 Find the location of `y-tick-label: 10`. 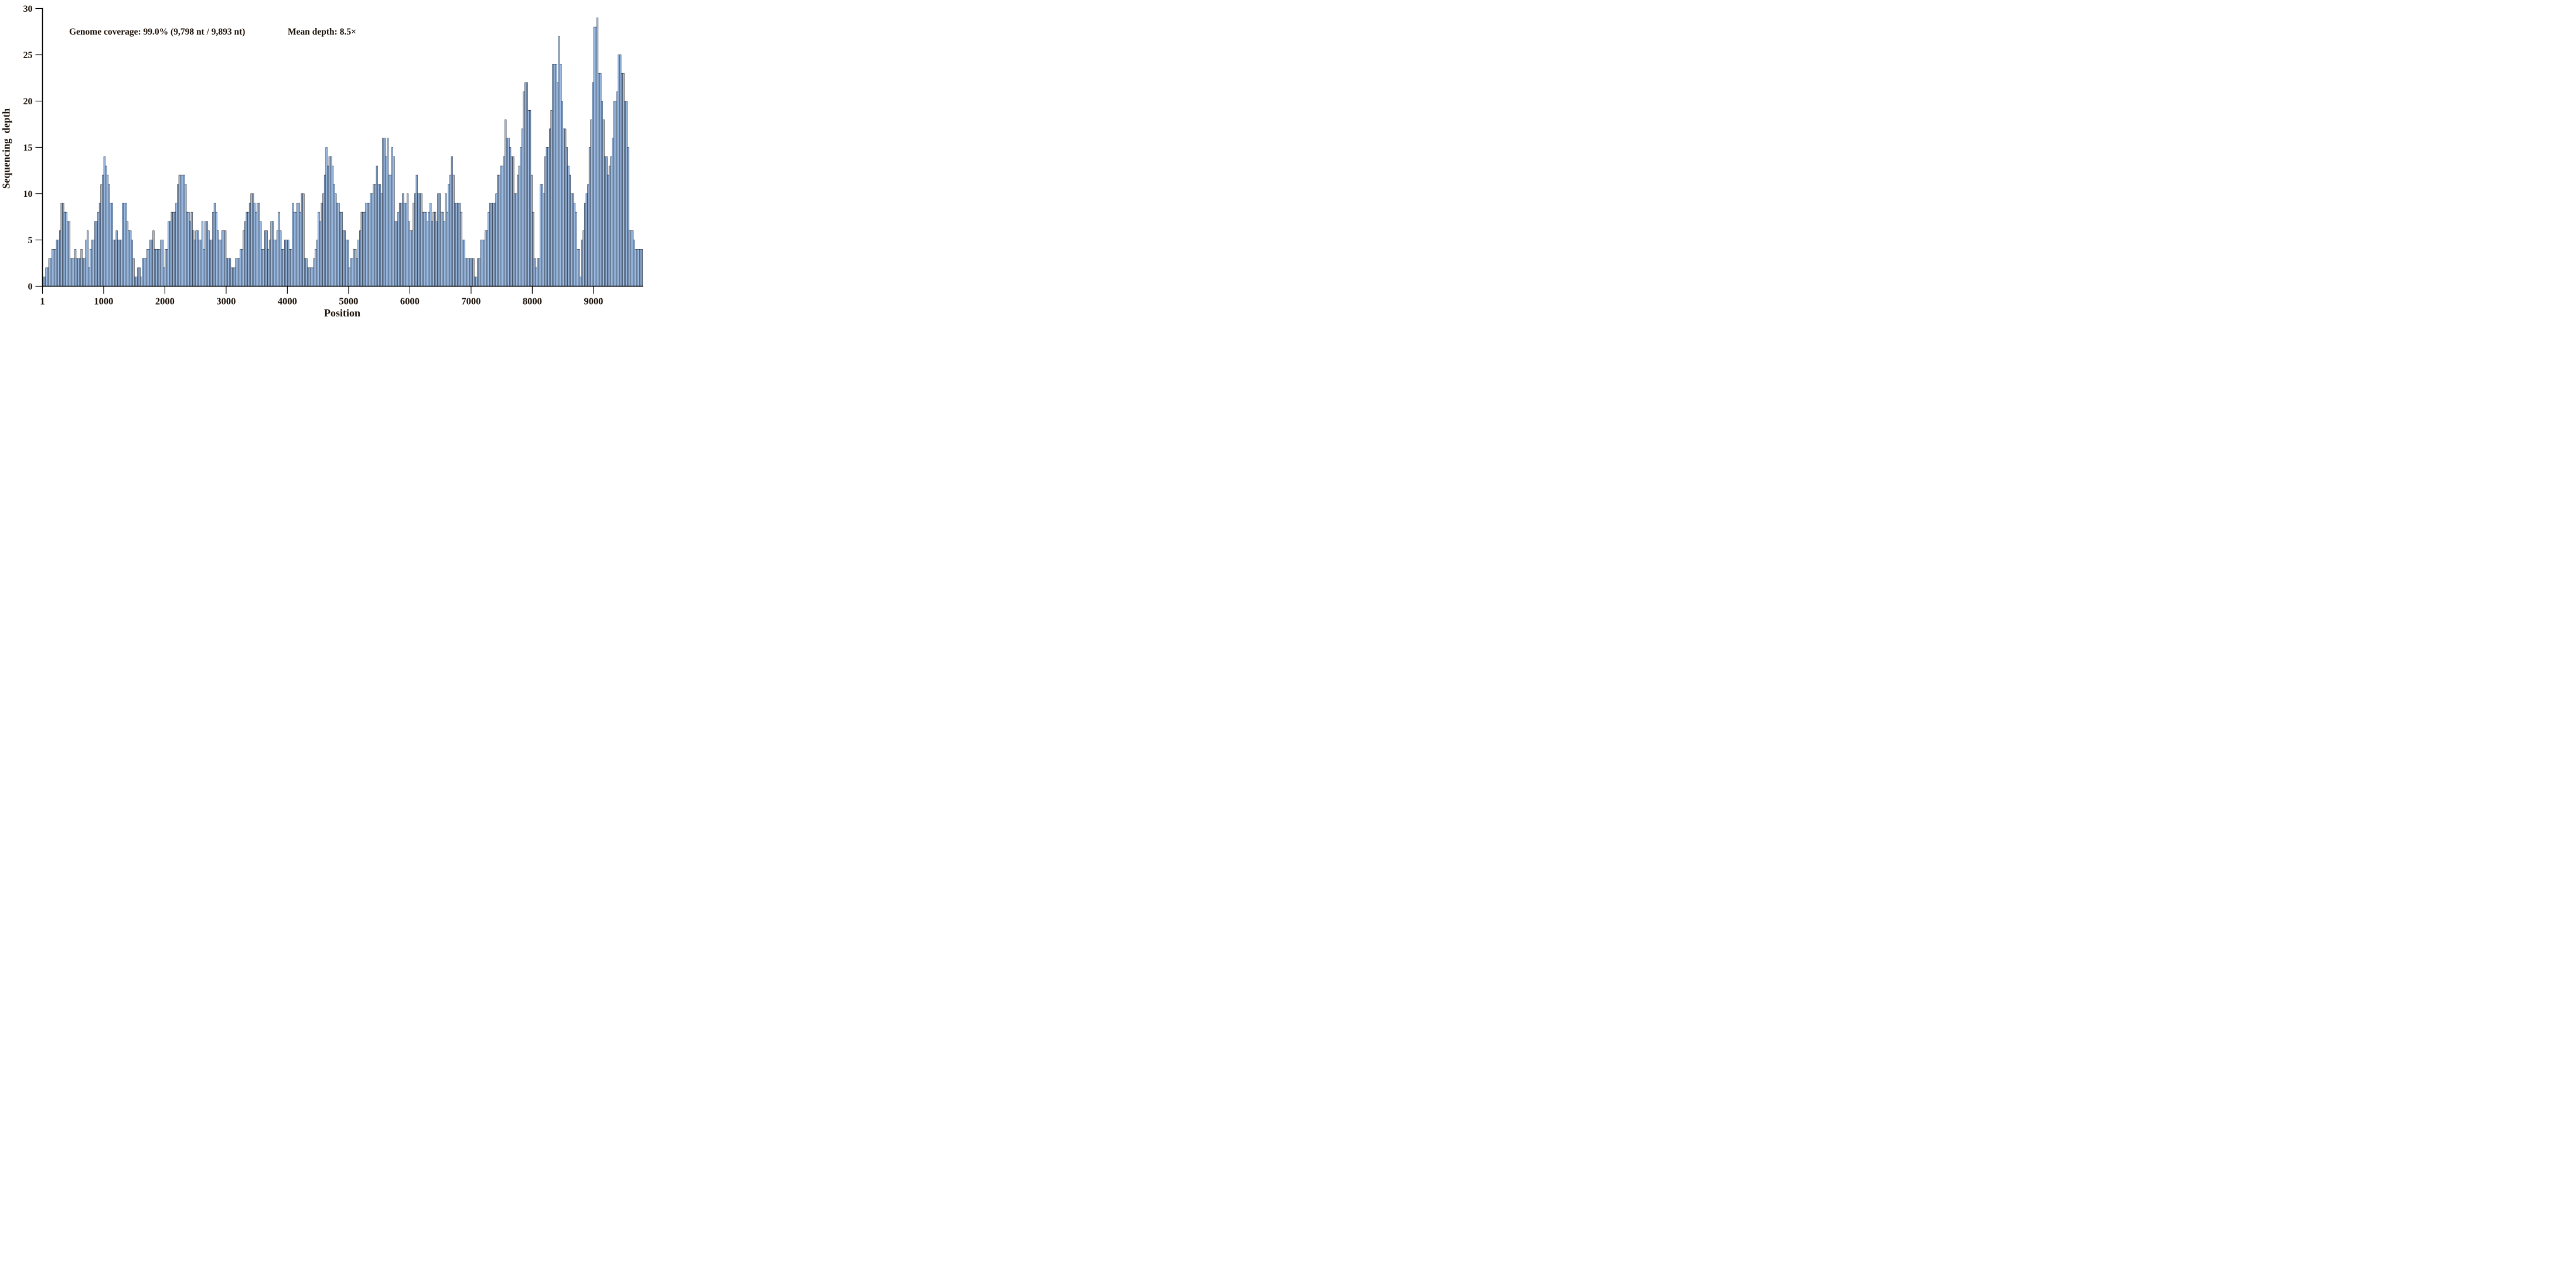

y-tick-label: 10 is located at coordinates (28, 194).